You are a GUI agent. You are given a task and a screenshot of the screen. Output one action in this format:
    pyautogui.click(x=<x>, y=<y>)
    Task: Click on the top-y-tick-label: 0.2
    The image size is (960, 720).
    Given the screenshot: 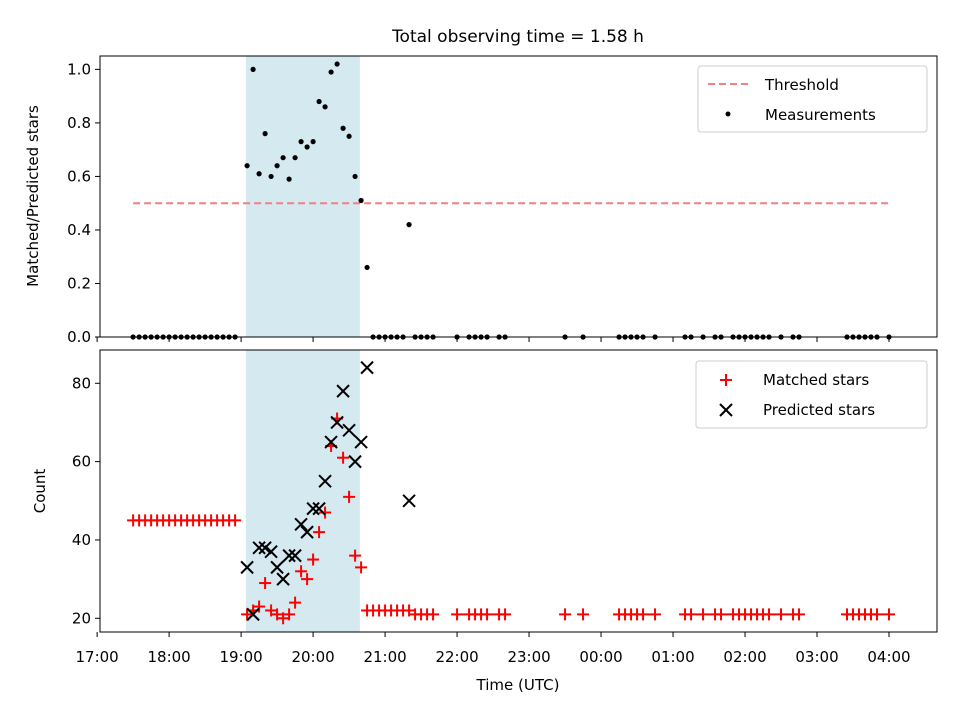 What is the action you would take?
    pyautogui.click(x=79, y=283)
    